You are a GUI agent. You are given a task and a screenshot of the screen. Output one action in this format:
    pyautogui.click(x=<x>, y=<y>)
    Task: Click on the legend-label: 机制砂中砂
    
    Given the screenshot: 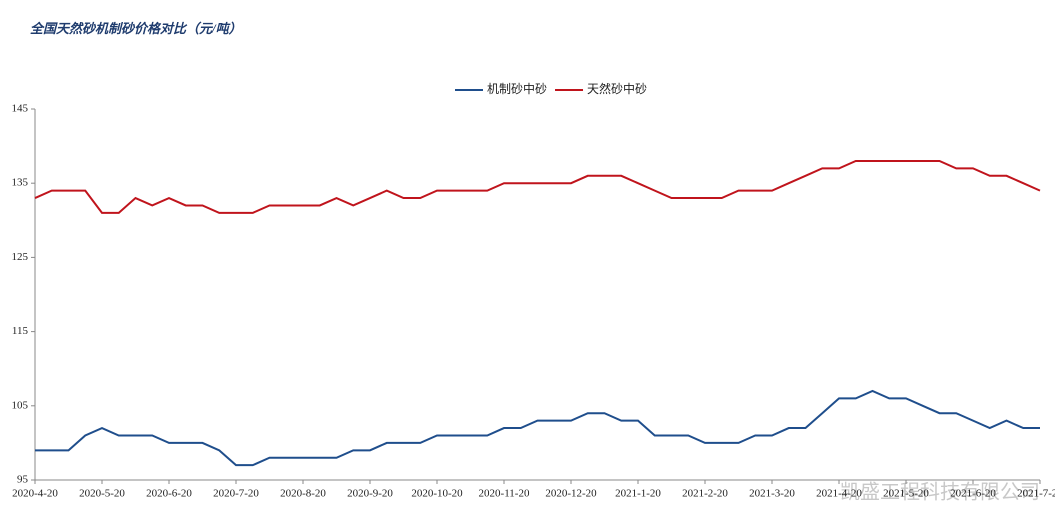 What is the action you would take?
    pyautogui.click(x=517, y=88)
    